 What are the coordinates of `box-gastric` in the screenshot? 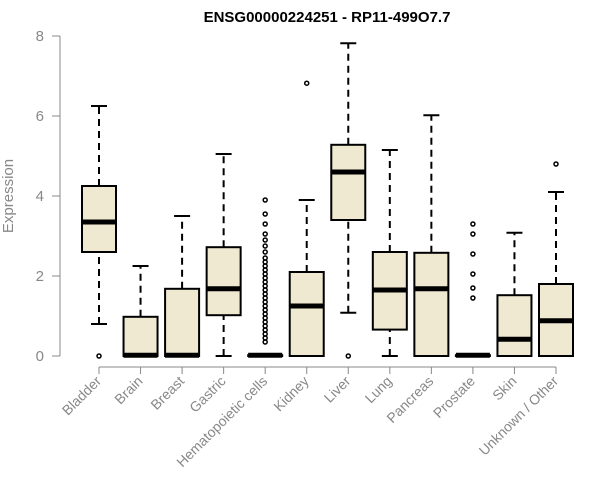 It's located at (223, 255).